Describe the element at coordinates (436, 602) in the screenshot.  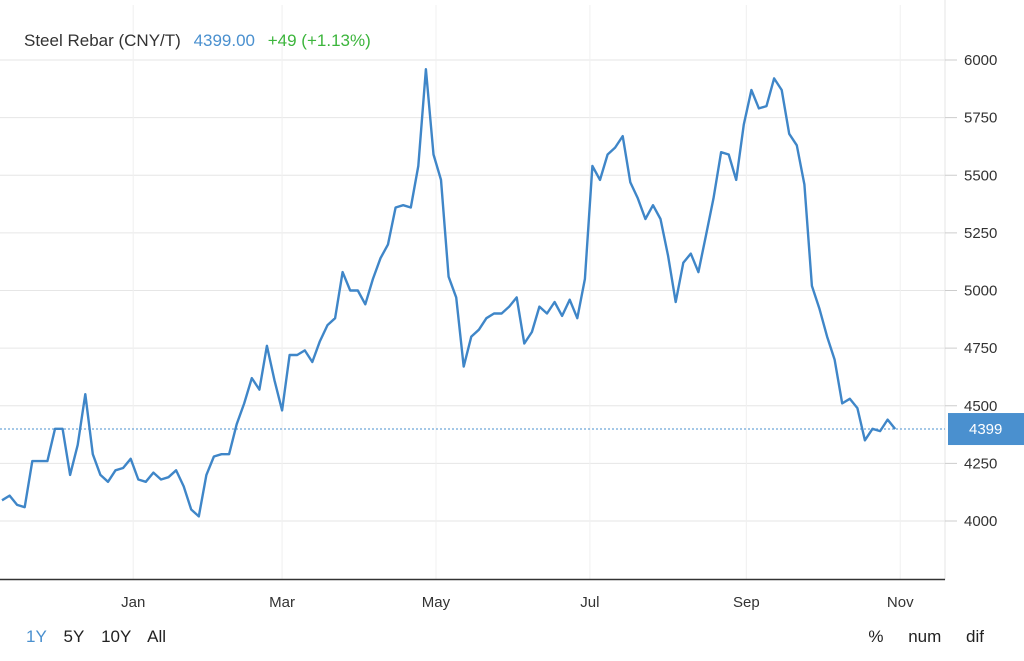
I see `x-tick-label: May` at that location.